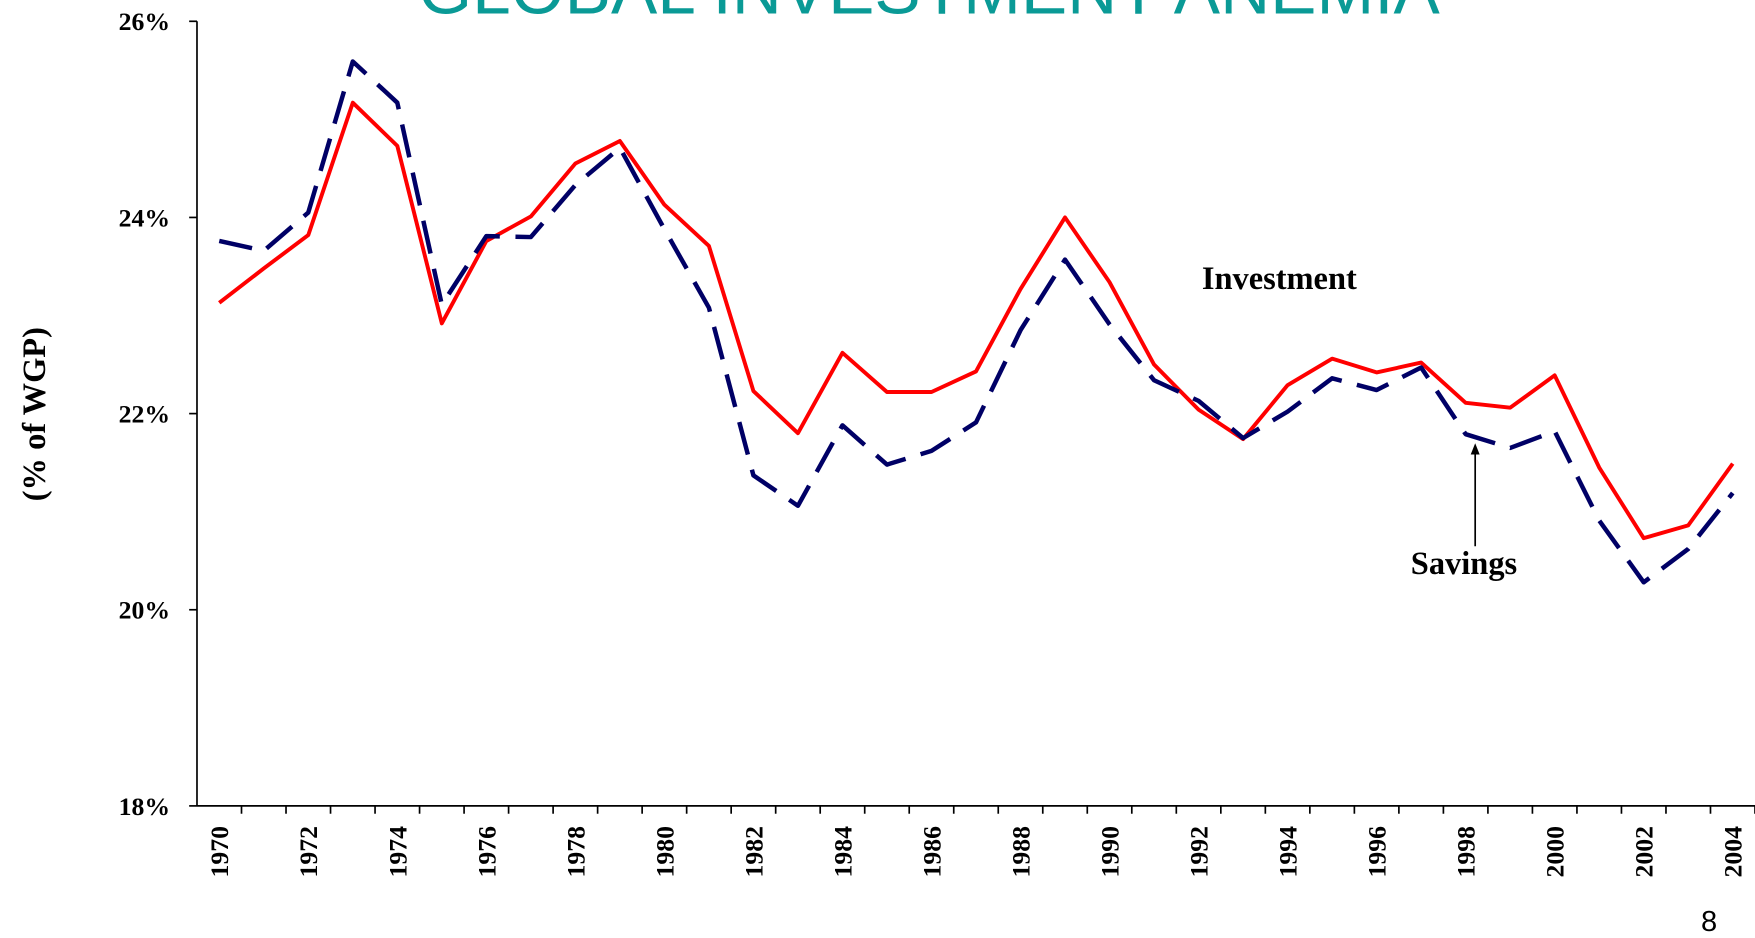  What do you see at coordinates (1109, 851) in the screenshot?
I see `x-tick-label: 1990` at bounding box center [1109, 851].